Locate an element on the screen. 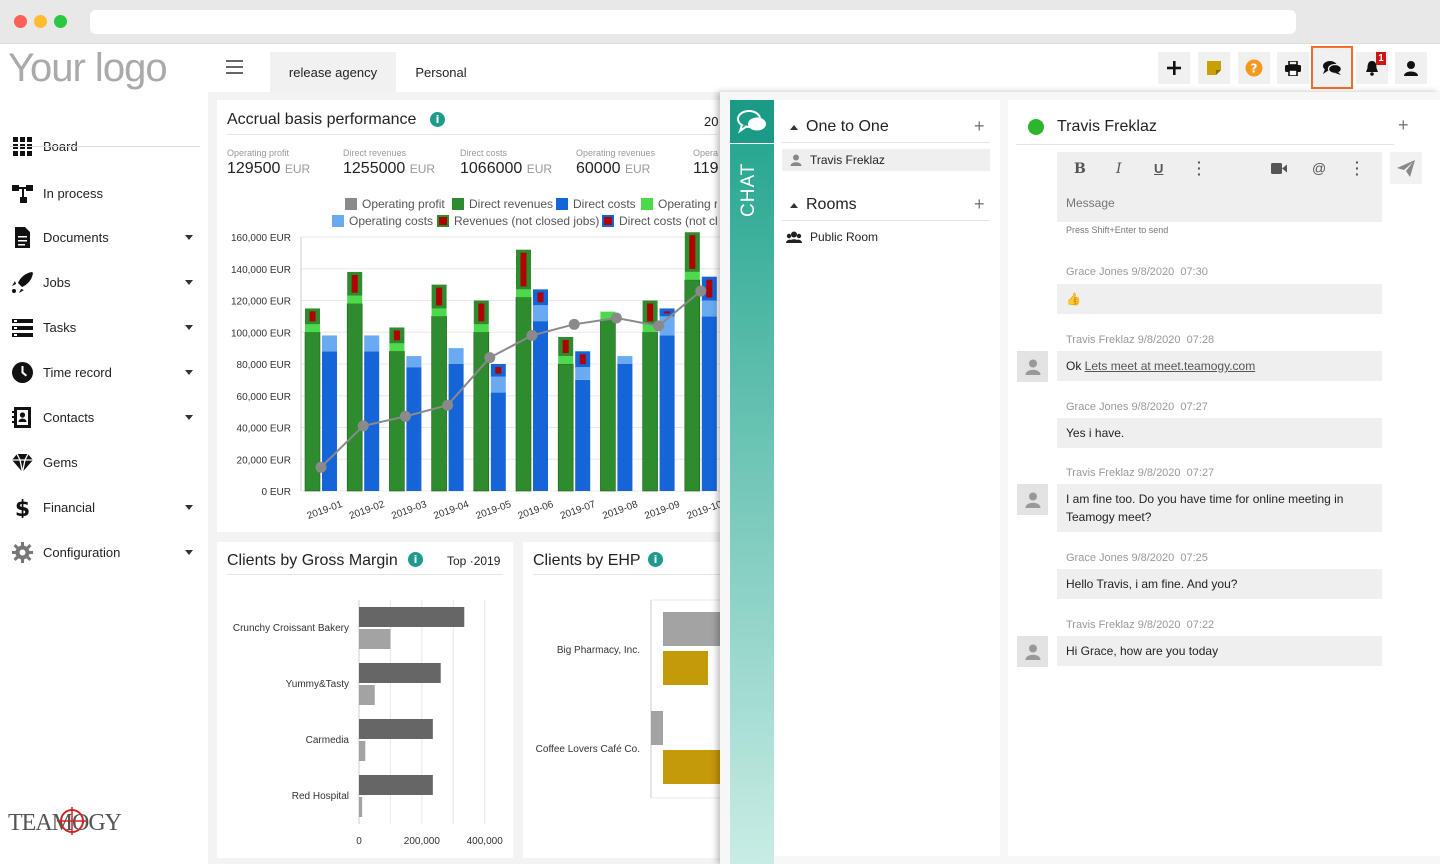 The image size is (1440, 864). video-icon is located at coordinates (1279, 168).